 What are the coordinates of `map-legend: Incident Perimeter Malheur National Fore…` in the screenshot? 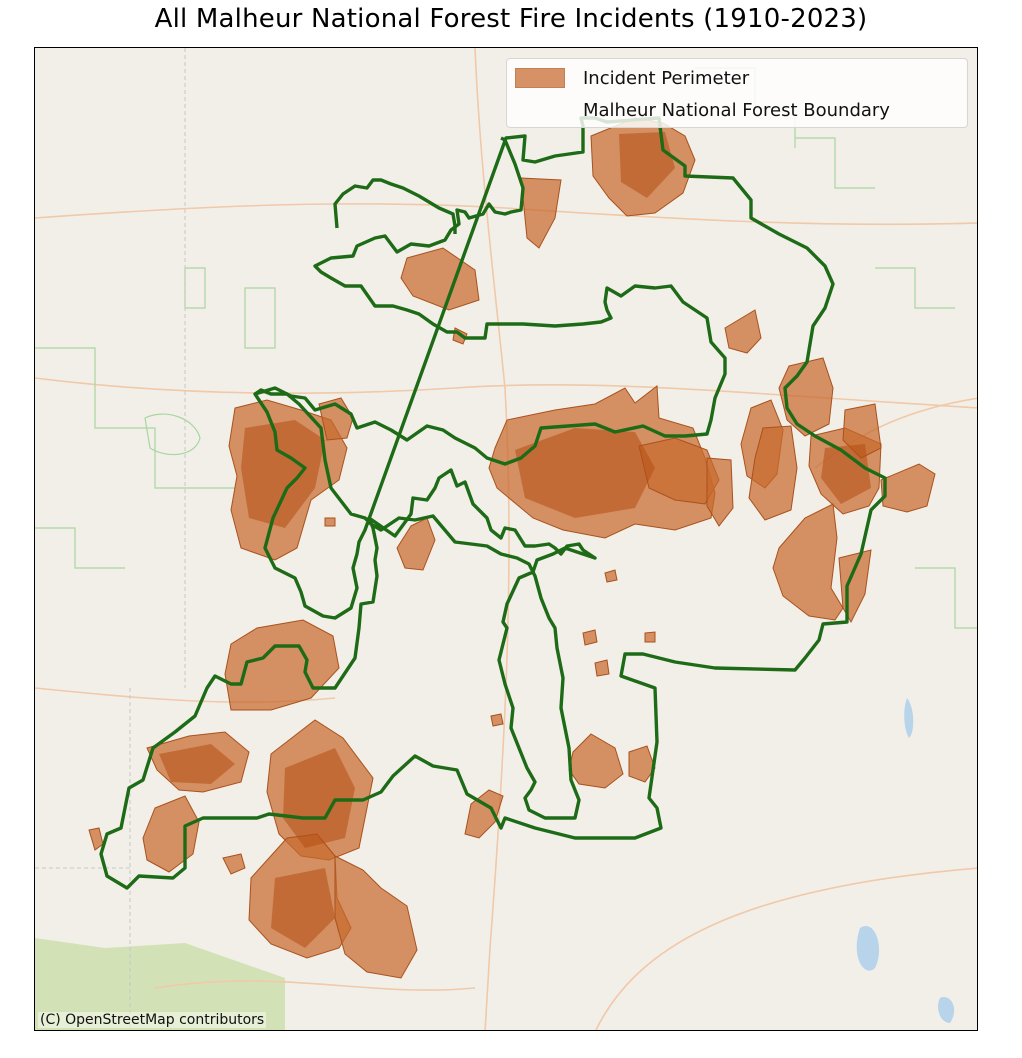 It's located at (737, 93).